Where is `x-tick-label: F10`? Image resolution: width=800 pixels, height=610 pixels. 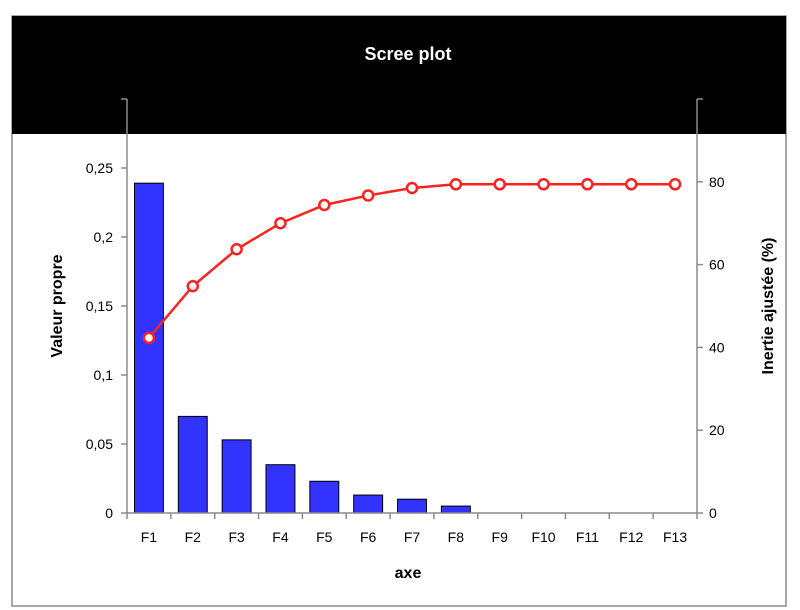 x-tick-label: F10 is located at coordinates (543, 537).